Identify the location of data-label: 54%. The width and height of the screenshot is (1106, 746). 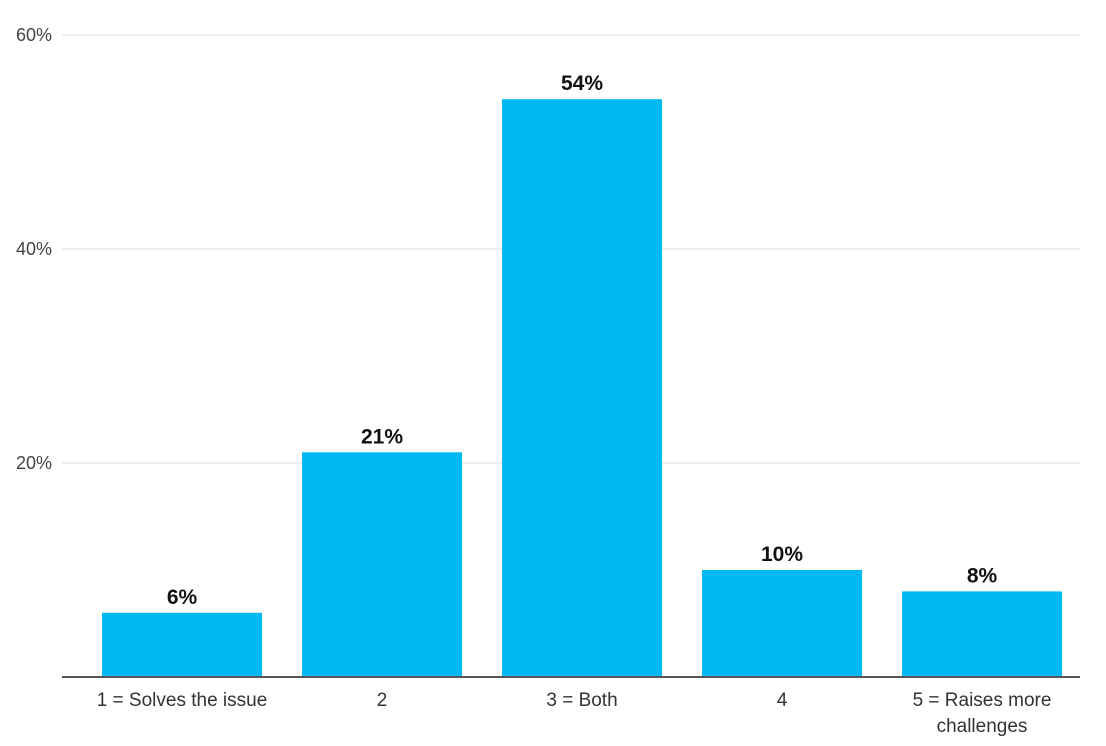
(582, 83).